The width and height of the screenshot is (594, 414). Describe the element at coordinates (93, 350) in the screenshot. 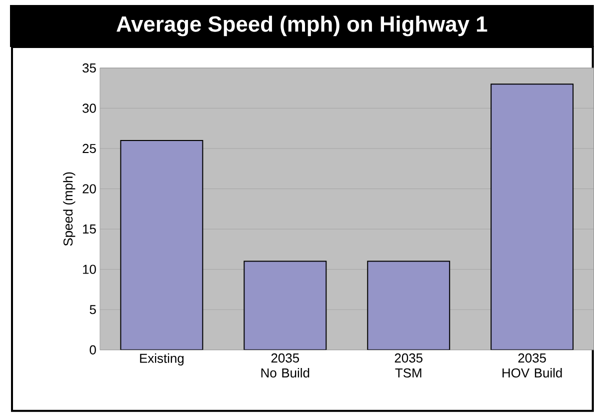

I see `y-tick-label: 0` at that location.